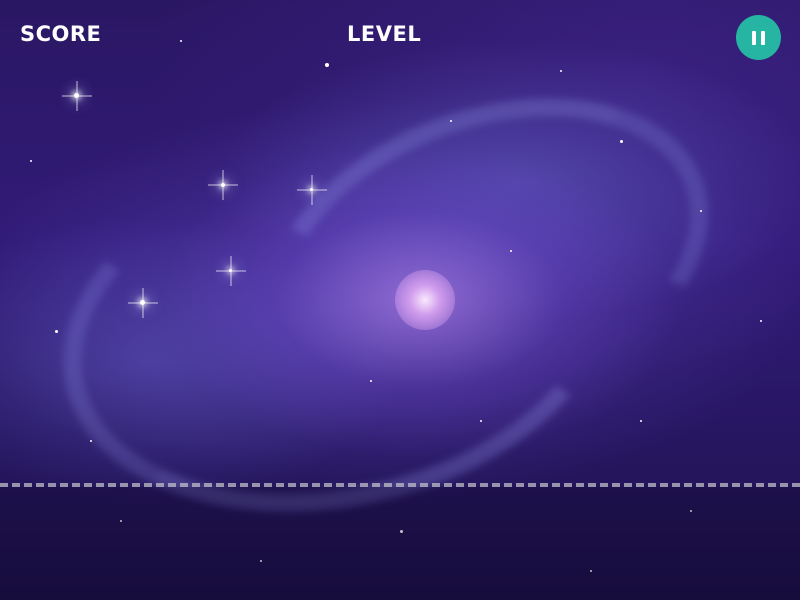  I want to click on level-label: LEVEL, so click(384, 34).